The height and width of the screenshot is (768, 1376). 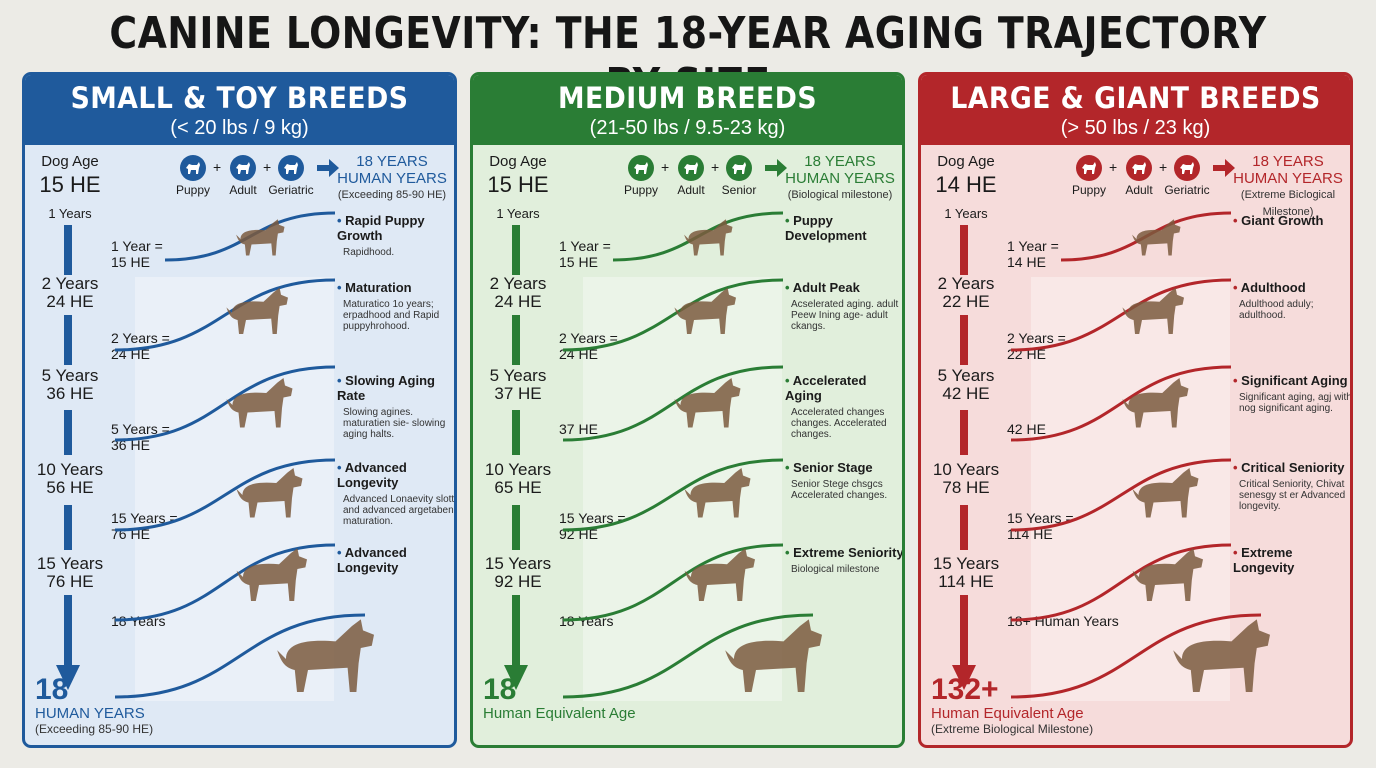 What do you see at coordinates (588, 338) in the screenshot?
I see `curve-point-years: 2 Years =` at bounding box center [588, 338].